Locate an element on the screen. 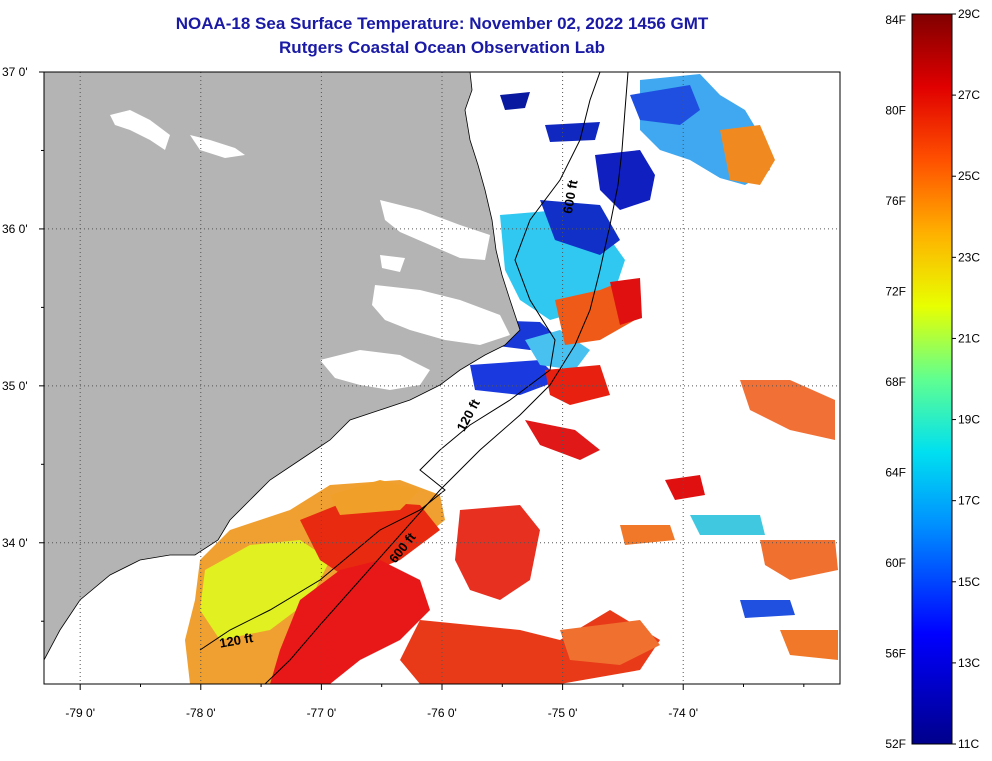 The image size is (992, 761). lat-tick-label: 34 0' is located at coordinates (15, 543).